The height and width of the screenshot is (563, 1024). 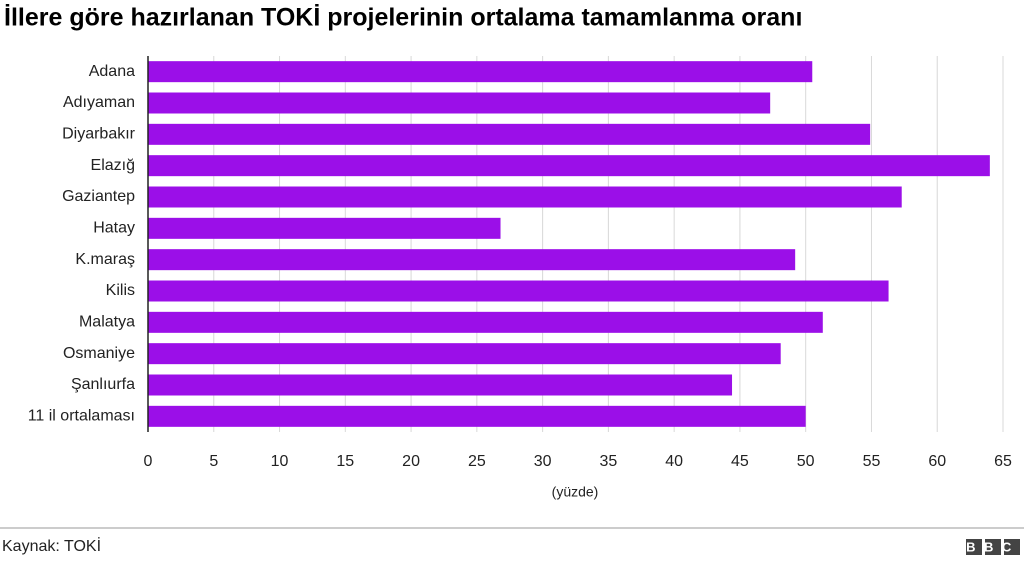 I want to click on y-tick-label: K.maraş, so click(x=105, y=259).